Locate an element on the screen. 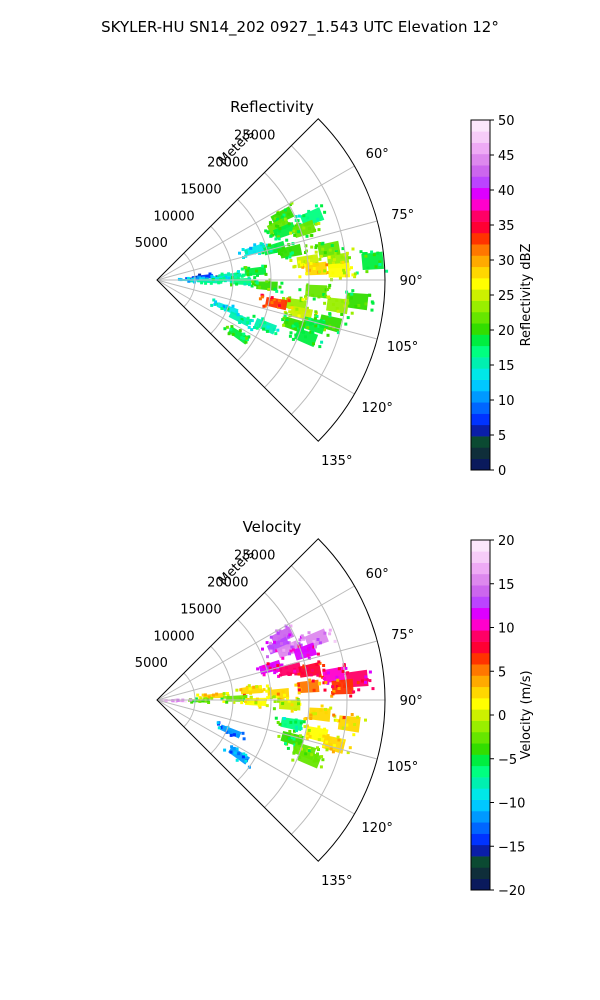 The image size is (600, 1000). velocity-radial-tick-label: 20000 is located at coordinates (227, 583).